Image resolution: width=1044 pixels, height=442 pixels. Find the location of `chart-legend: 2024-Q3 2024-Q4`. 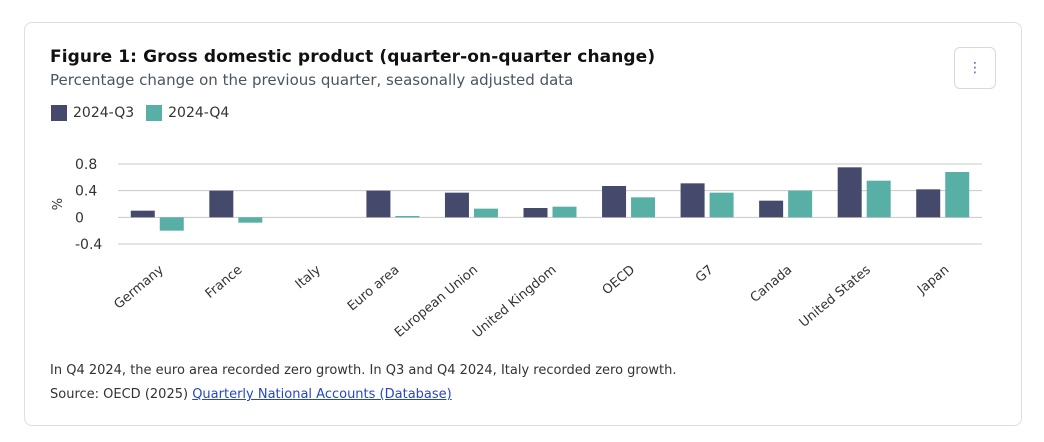

chart-legend: 2024-Q3 2024-Q4 is located at coordinates (146, 113).